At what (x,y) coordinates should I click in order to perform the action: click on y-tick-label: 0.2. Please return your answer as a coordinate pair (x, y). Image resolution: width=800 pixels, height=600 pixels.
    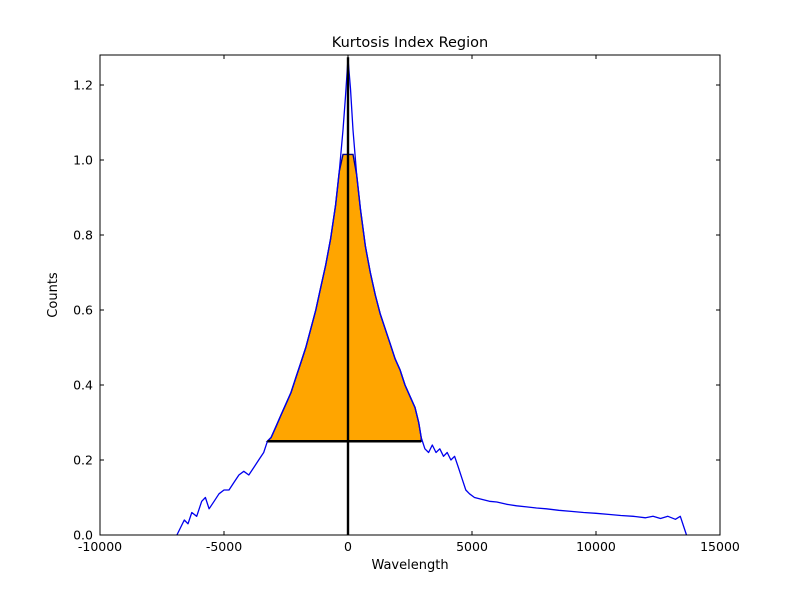
    Looking at the image, I should click on (83, 460).